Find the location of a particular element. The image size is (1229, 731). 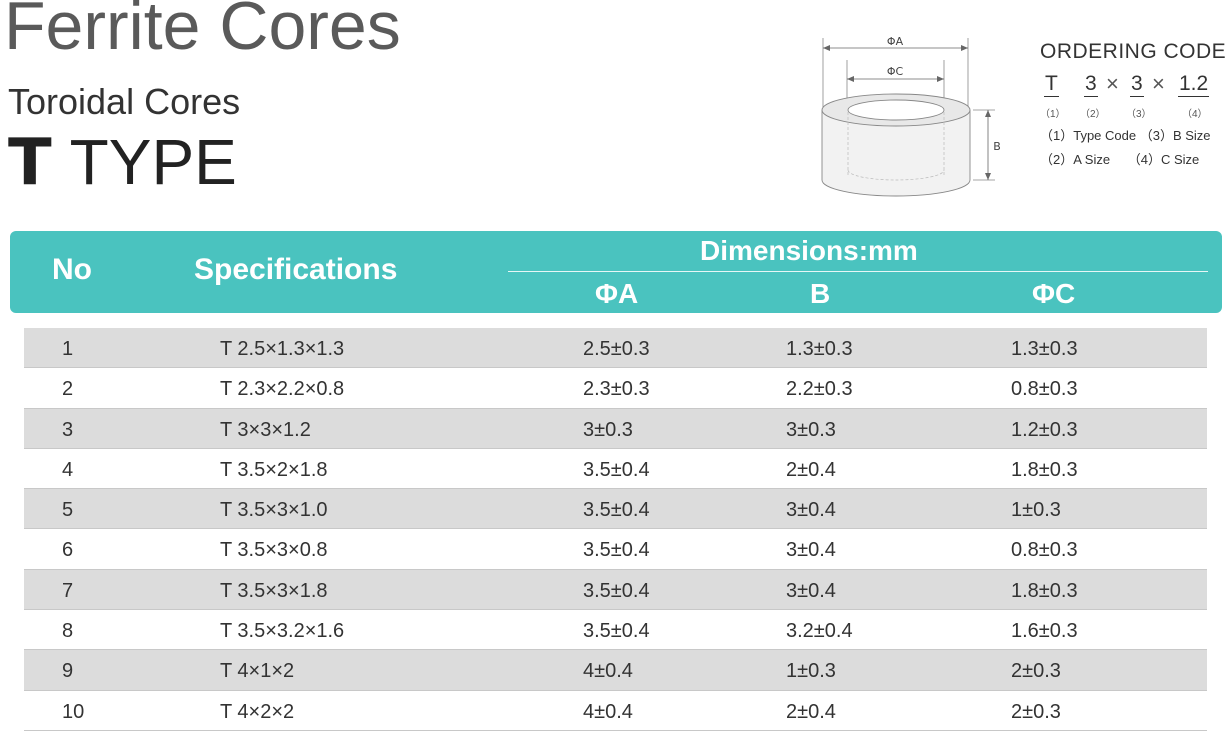

cell-no: 3 is located at coordinates (68, 429).